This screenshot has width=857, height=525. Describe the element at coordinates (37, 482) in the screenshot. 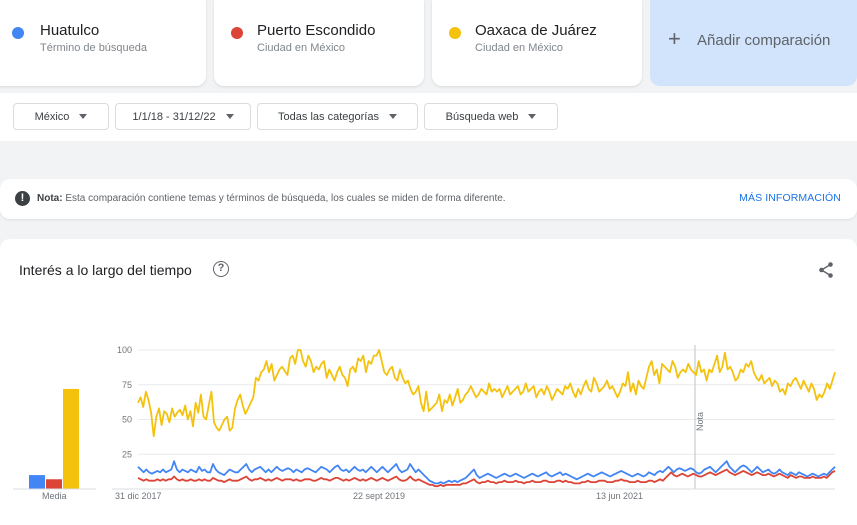

I see `average-bar-huatulco` at that location.